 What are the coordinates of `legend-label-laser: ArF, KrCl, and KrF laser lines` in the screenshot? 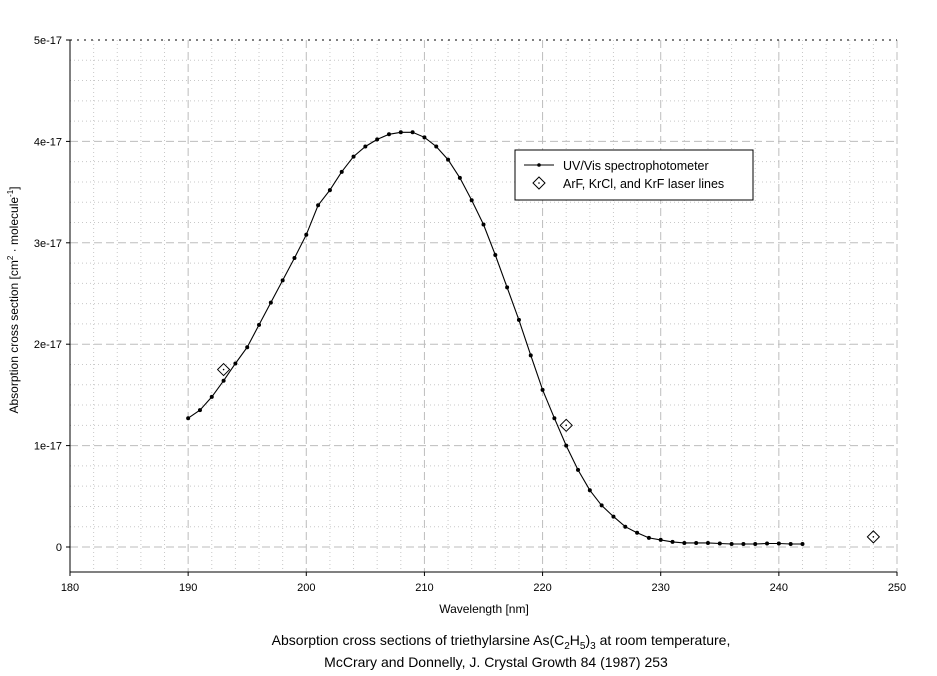 It's located at (643, 184).